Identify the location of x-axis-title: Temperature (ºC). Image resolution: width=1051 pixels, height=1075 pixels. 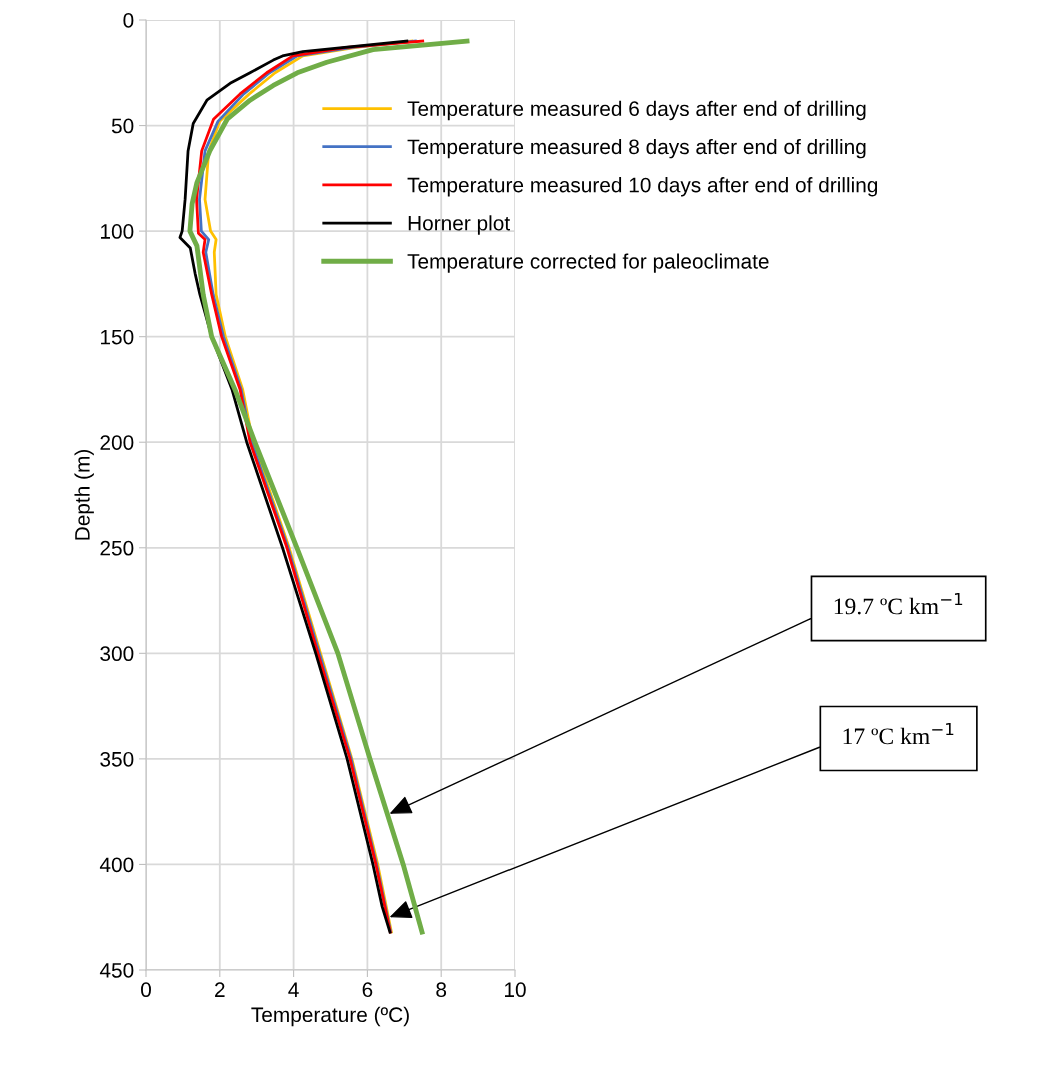
(330, 1016).